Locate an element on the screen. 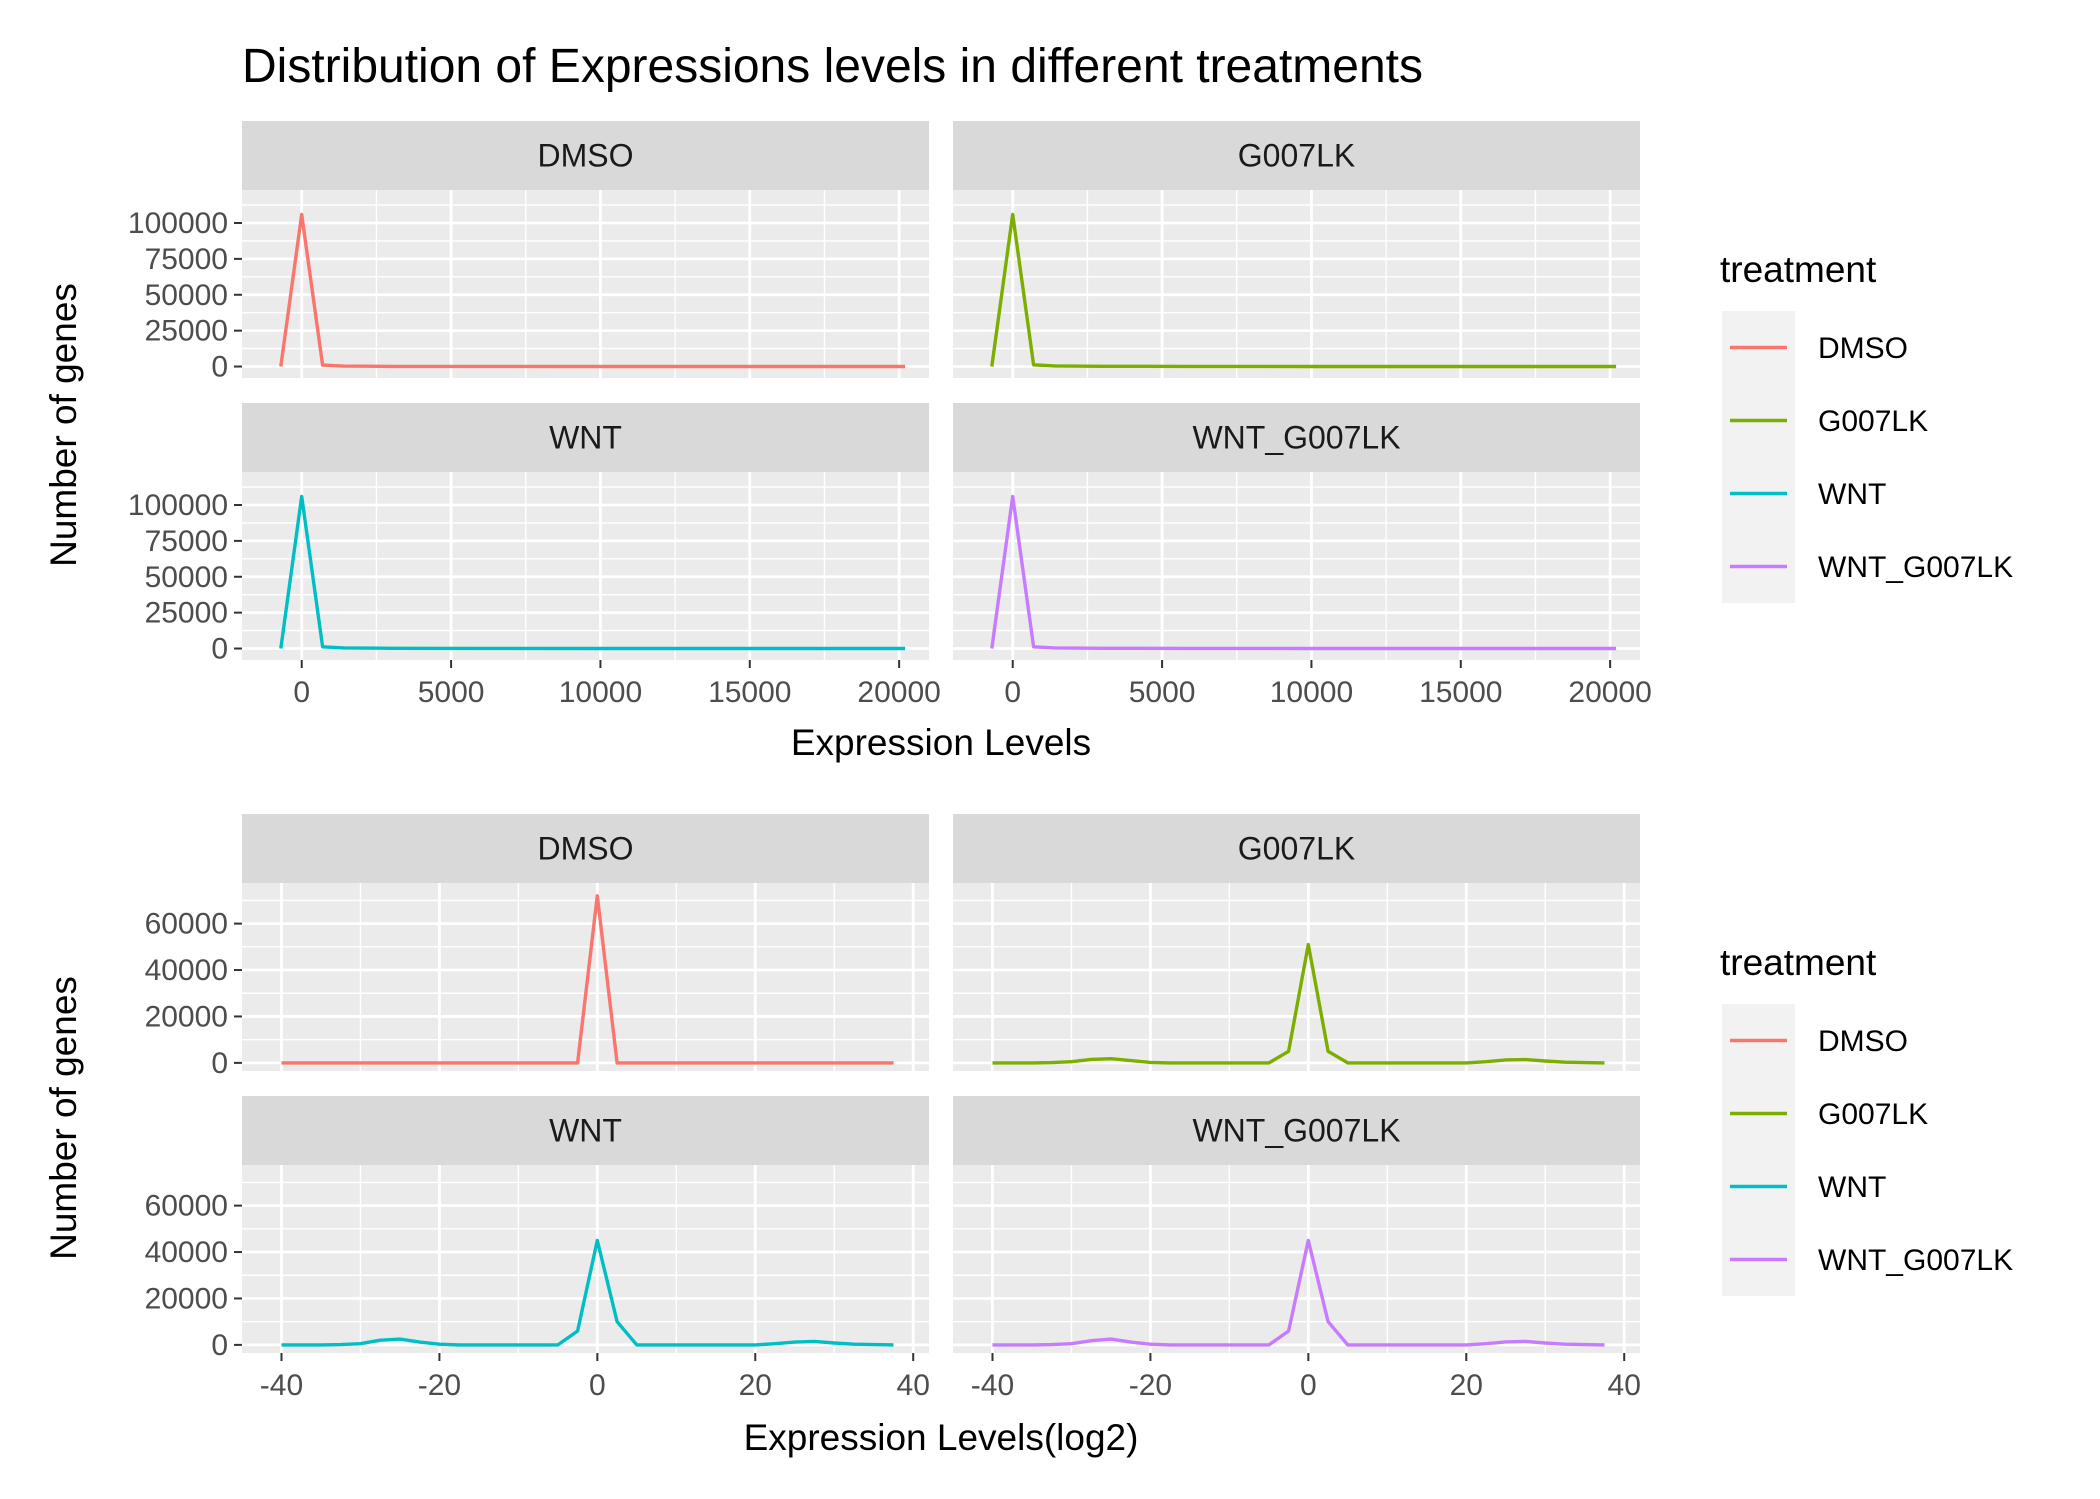 Image resolution: width=2100 pixels, height=1499 pixels. x-axis-title: Expression Levels is located at coordinates (941, 742).